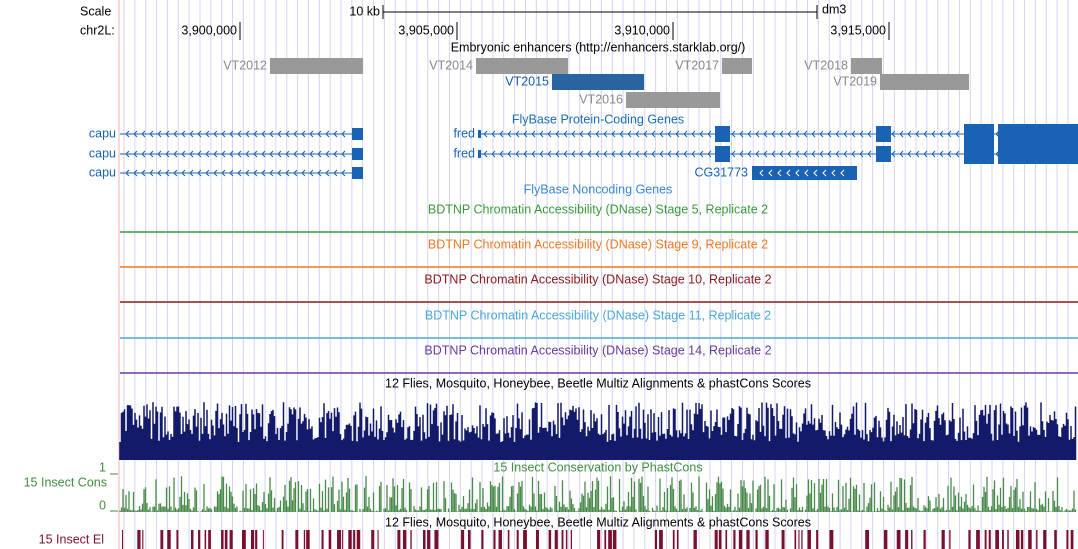 The width and height of the screenshot is (1078, 549). What do you see at coordinates (209, 30) in the screenshot?
I see `position-label: 3,900,000` at bounding box center [209, 30].